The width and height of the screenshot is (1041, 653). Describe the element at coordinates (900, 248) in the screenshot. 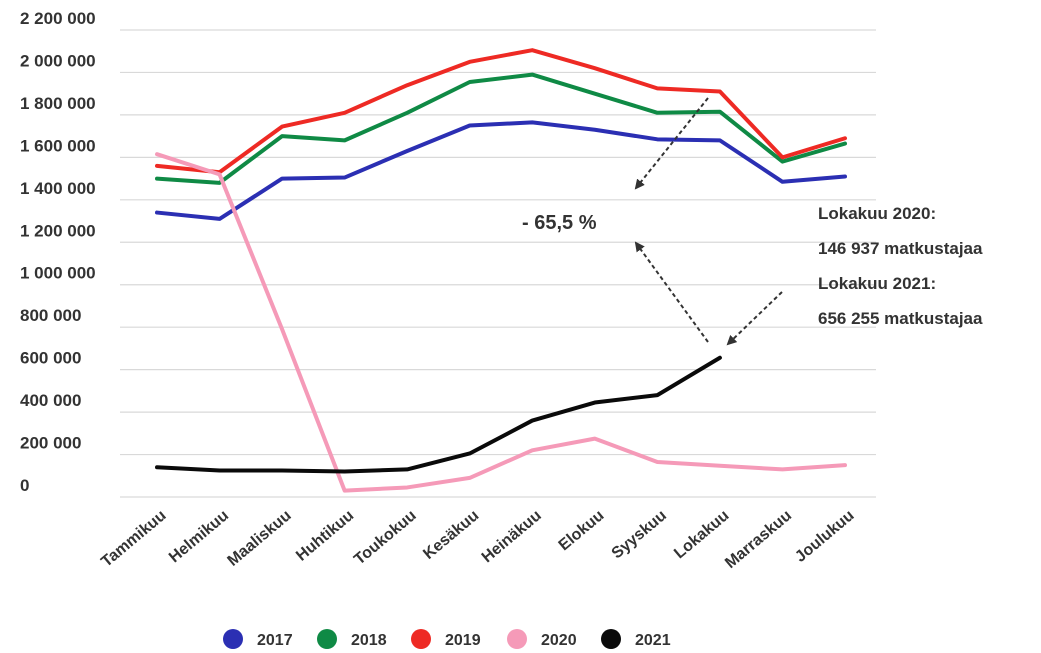

I see `annotation-line-2: 146 937 matkustajaa` at that location.